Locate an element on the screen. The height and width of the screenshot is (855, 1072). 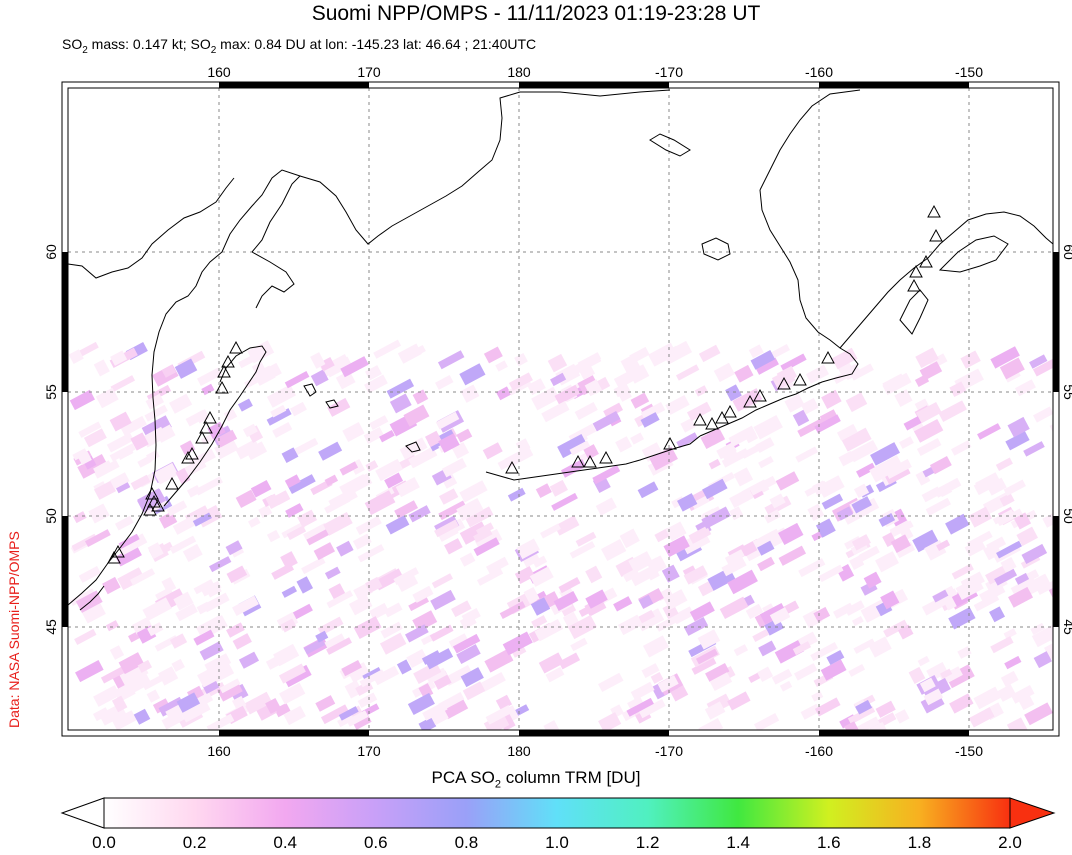
colorbar-tick-label: 2.0 is located at coordinates (1010, 842).